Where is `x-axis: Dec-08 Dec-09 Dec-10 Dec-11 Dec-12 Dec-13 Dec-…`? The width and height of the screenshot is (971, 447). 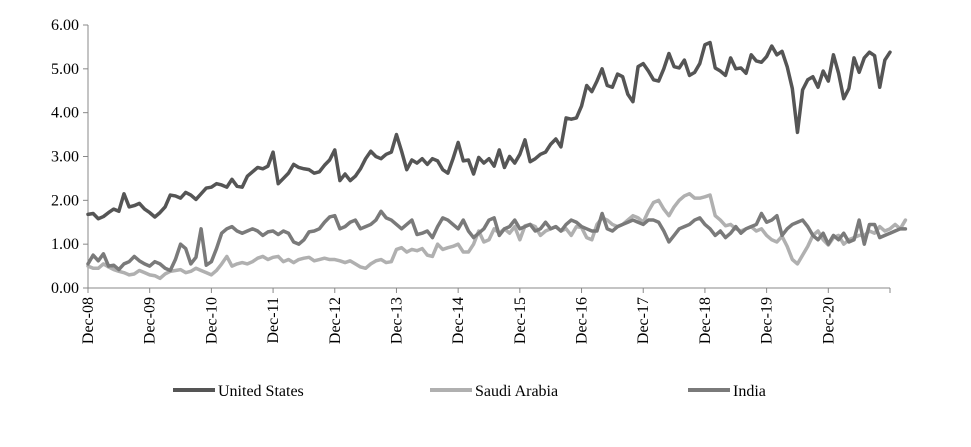
x-axis: Dec-08 Dec-09 Dec-10 Dec-11 Dec-12 Dec-13 Dec-… is located at coordinates (485, 315).